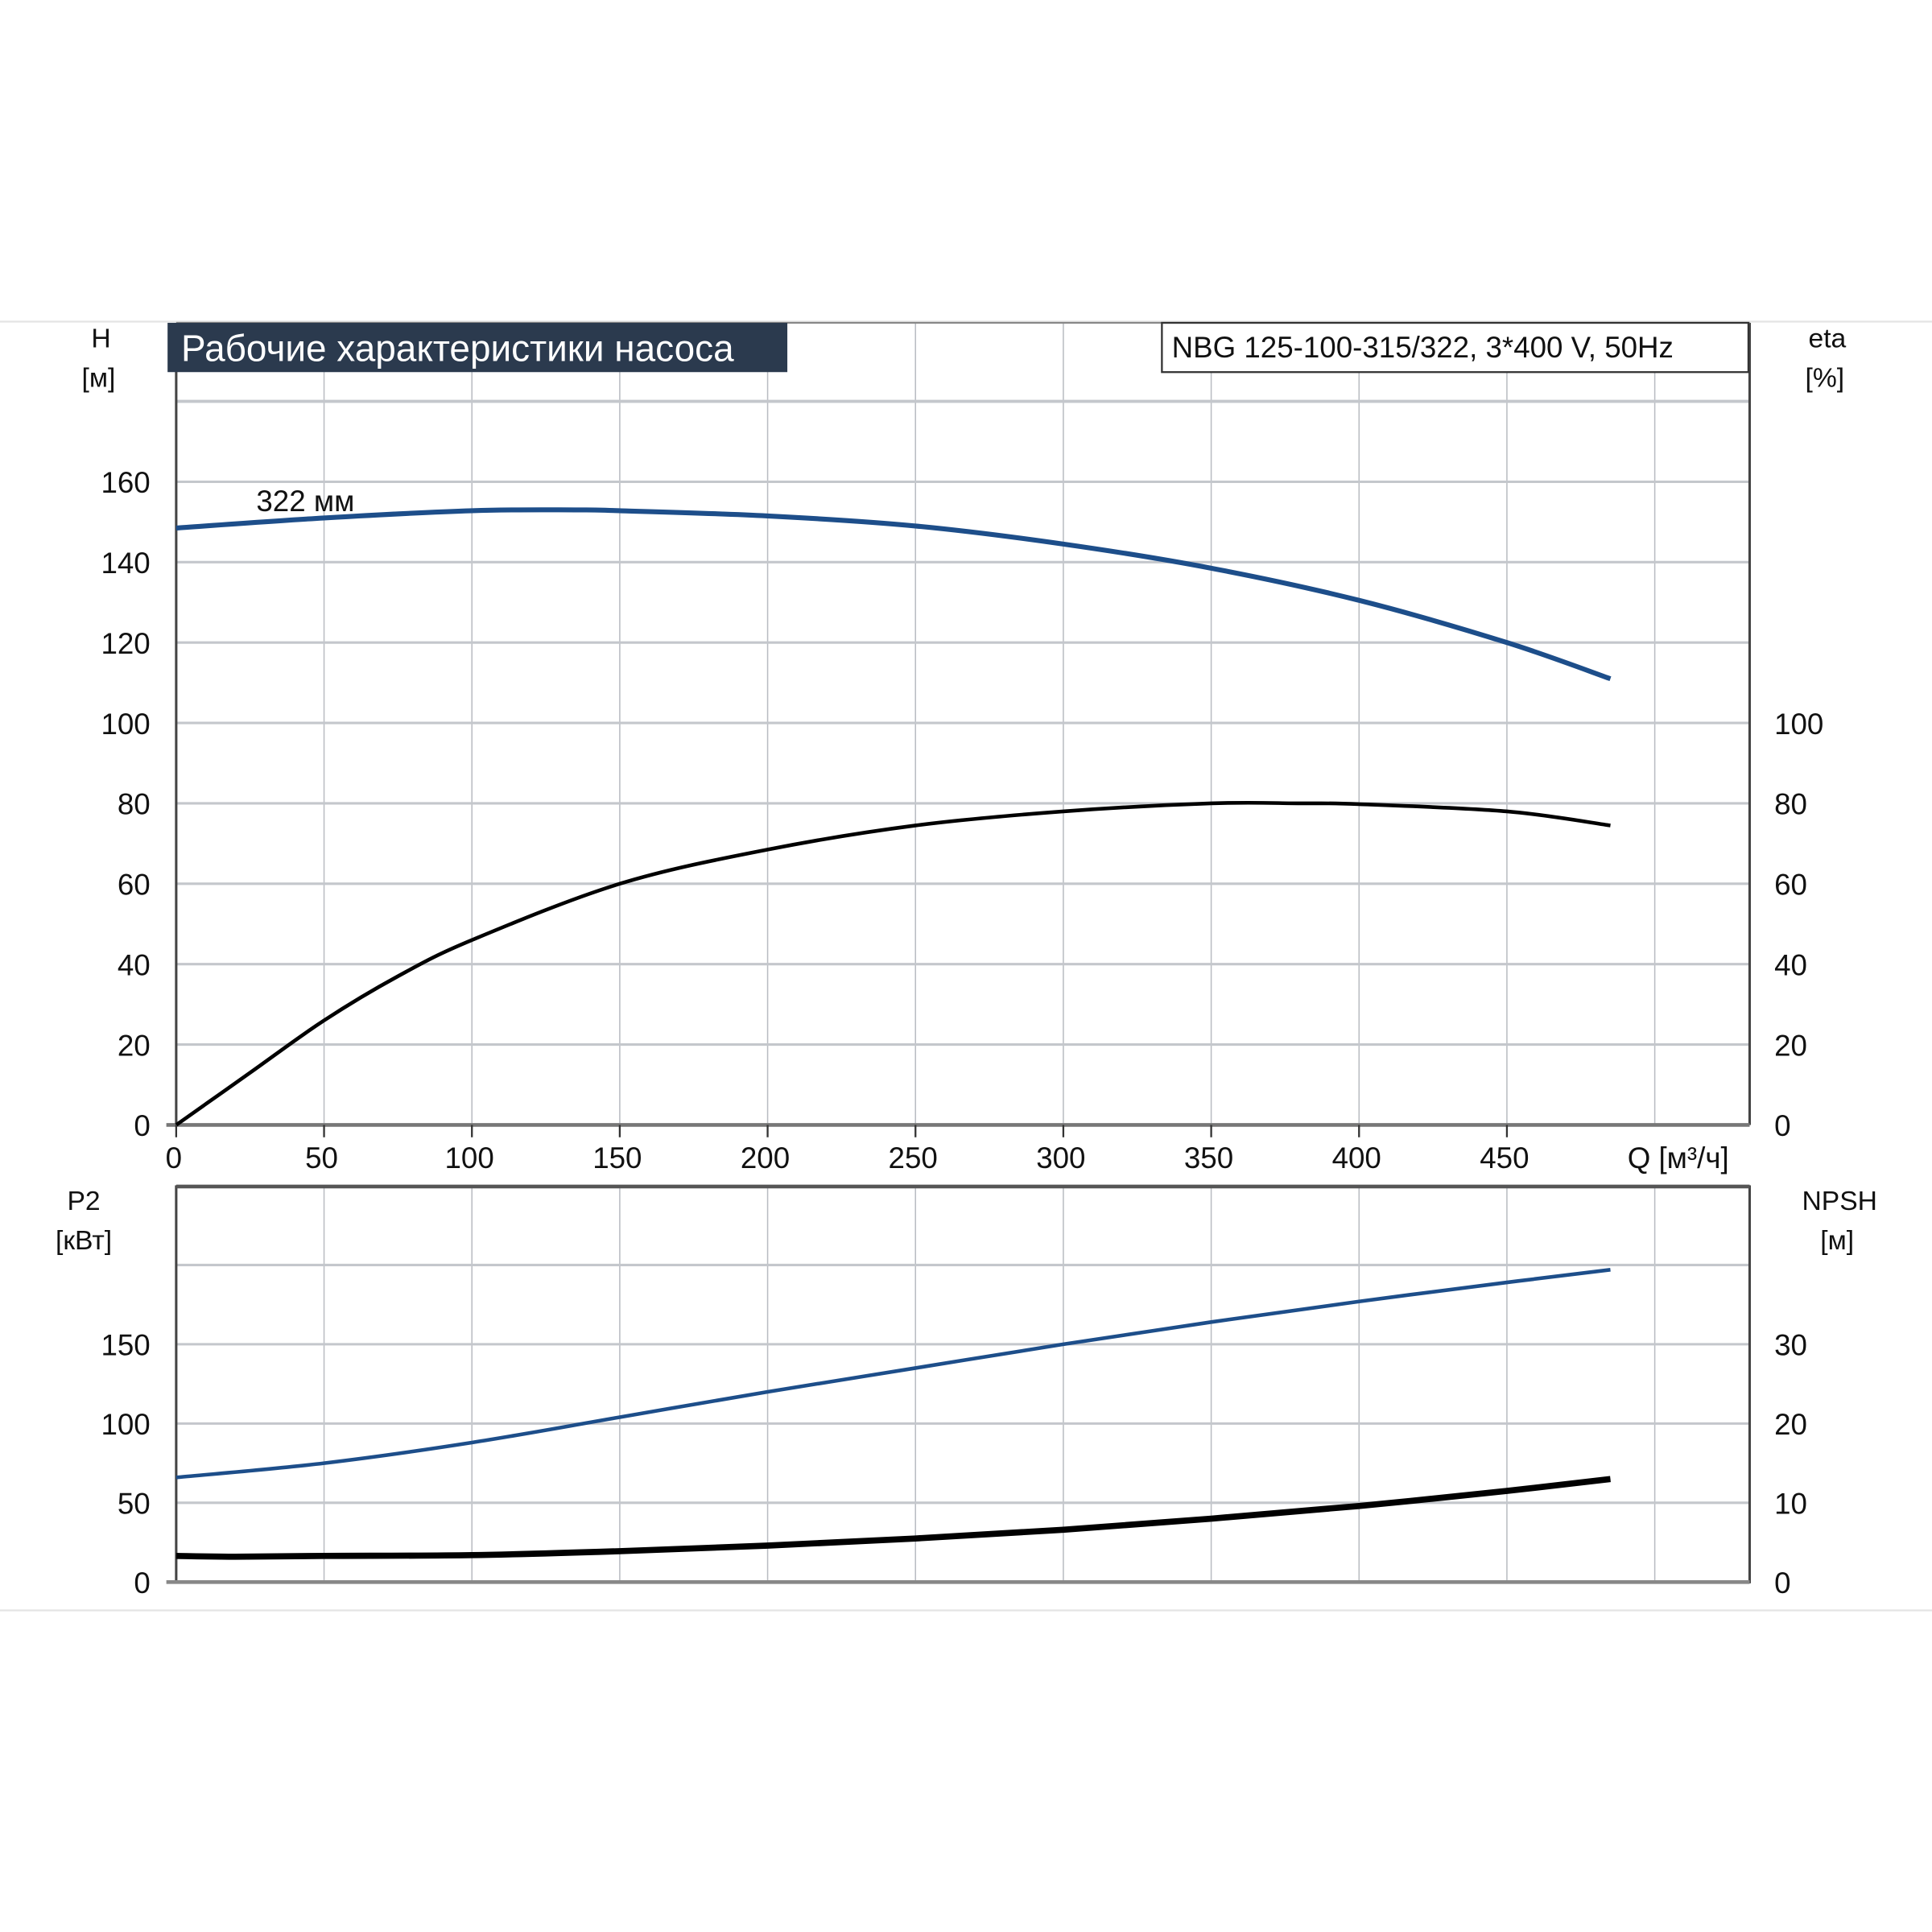 The width and height of the screenshot is (1932, 1932). I want to click on p2-tick-label: 150, so click(126, 1345).